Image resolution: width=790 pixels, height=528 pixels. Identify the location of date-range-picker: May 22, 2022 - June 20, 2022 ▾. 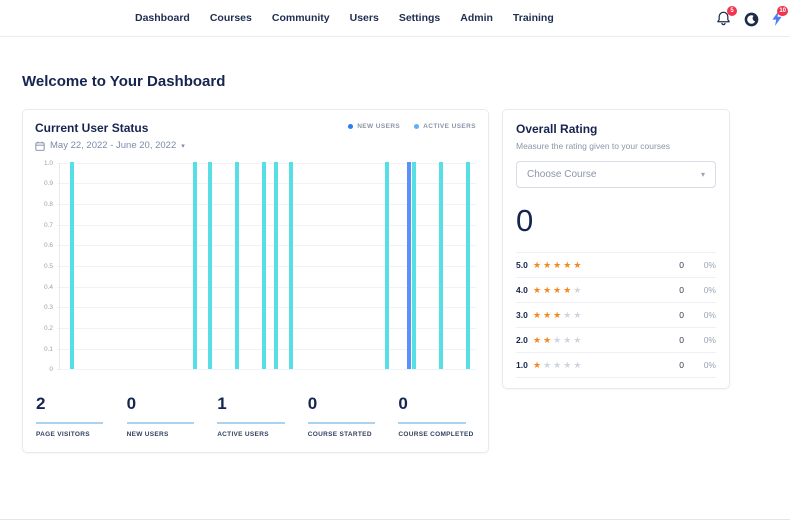
(110, 145).